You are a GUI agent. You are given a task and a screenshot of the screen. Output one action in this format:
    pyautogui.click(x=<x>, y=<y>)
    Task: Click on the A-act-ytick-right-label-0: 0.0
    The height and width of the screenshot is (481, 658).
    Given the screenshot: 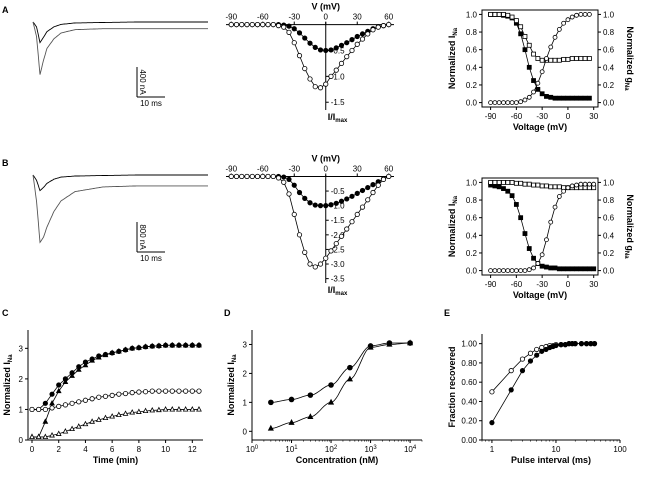 What is the action you would take?
    pyautogui.click(x=609, y=103)
    